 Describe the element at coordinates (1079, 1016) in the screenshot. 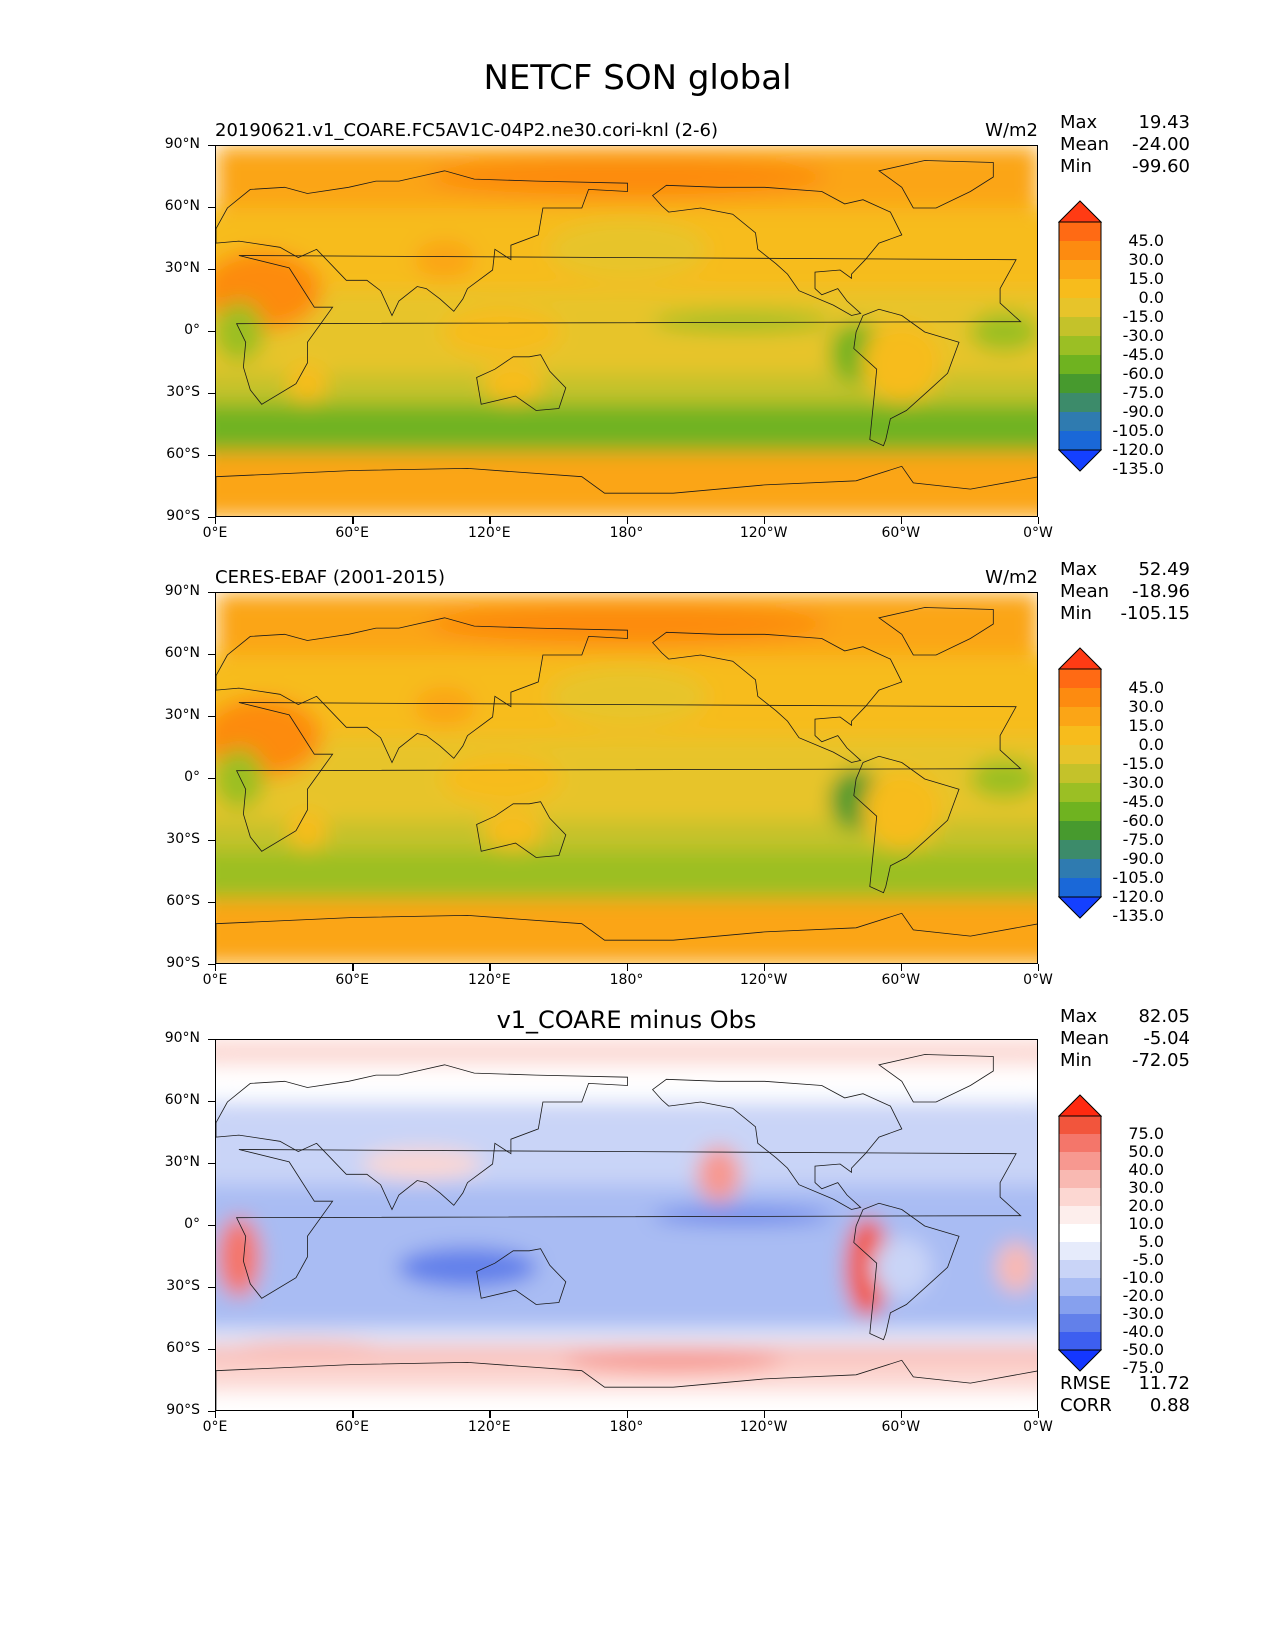

I see `stat-label: Max` at that location.